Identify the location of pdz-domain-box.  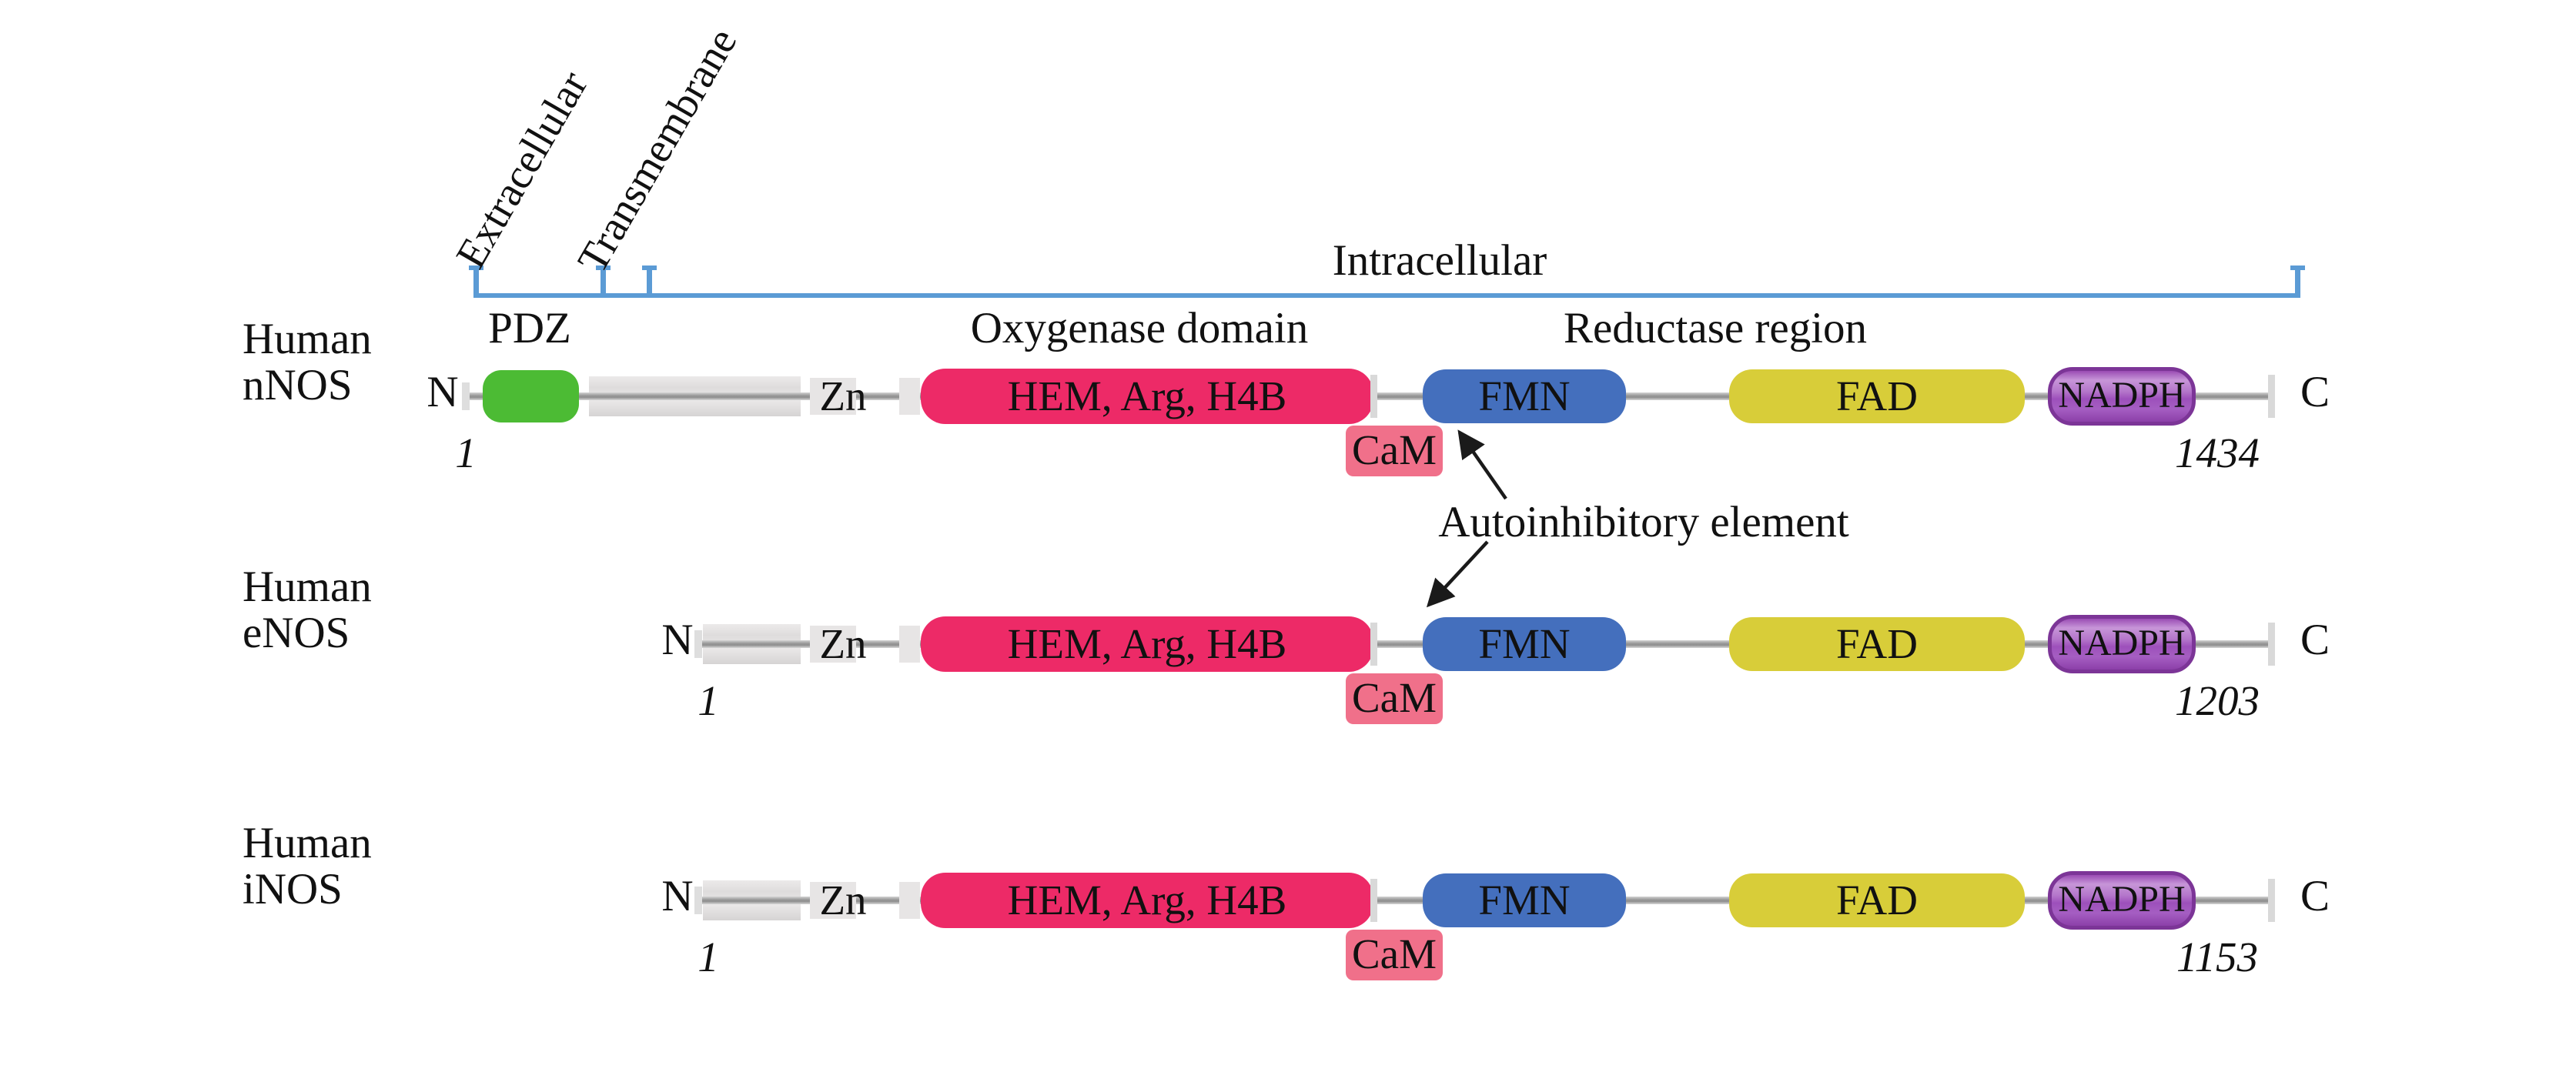
(531, 396).